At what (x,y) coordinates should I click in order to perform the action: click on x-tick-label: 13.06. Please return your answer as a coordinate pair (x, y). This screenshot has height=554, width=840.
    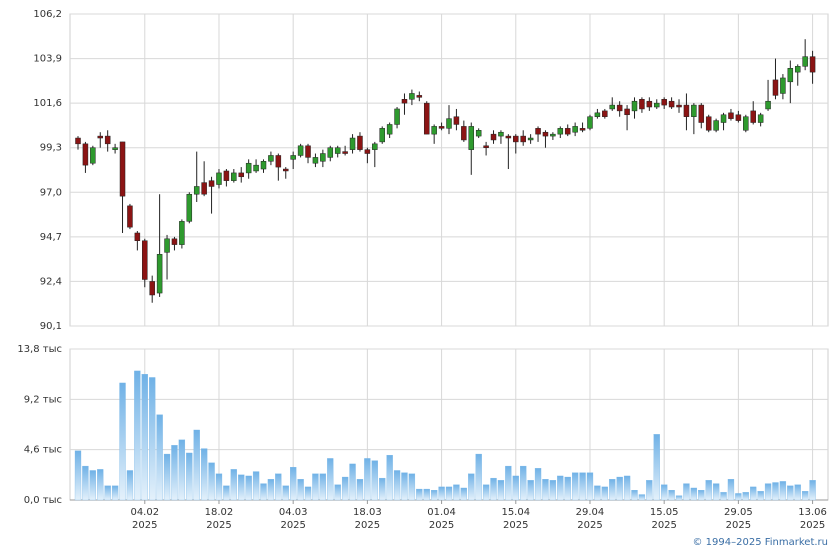
    Looking at the image, I should click on (812, 512).